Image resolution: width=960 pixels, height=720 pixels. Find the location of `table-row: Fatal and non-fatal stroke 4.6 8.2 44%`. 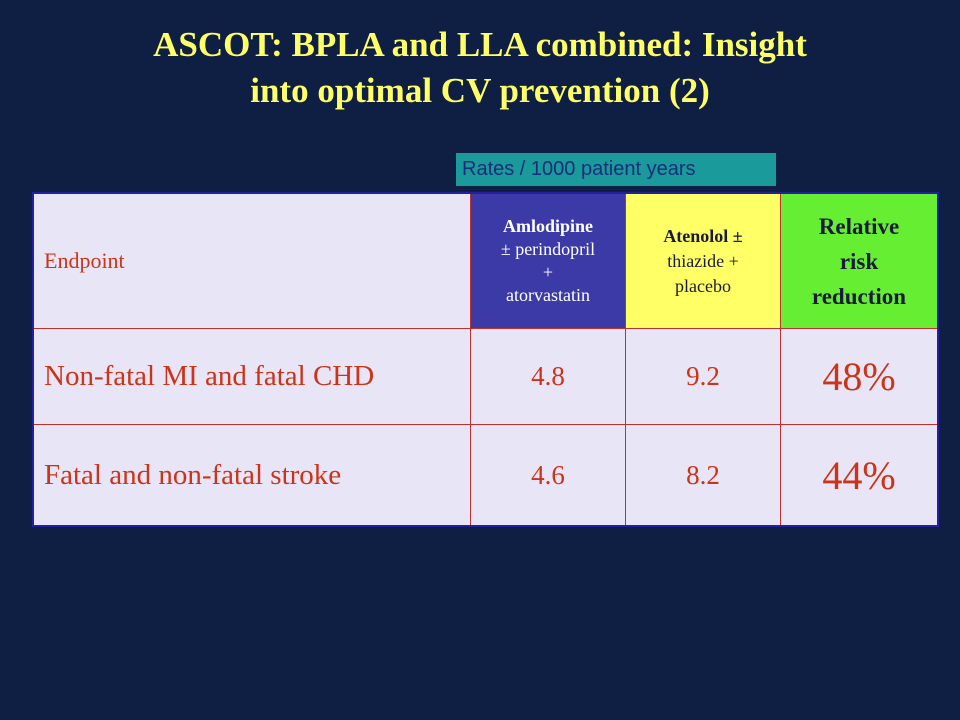

table-row: Fatal and non-fatal stroke 4.6 8.2 44% is located at coordinates (485, 475).